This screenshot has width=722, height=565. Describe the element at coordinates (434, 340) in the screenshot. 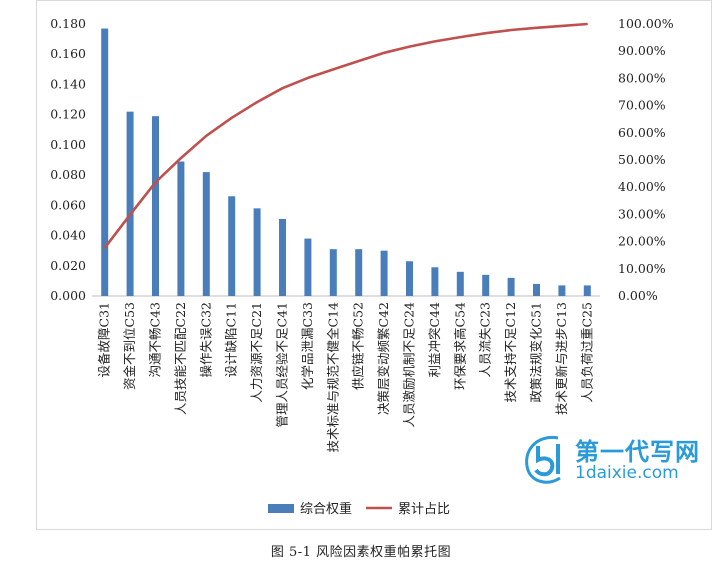

I see `category-label: 利益冲突C44` at that location.